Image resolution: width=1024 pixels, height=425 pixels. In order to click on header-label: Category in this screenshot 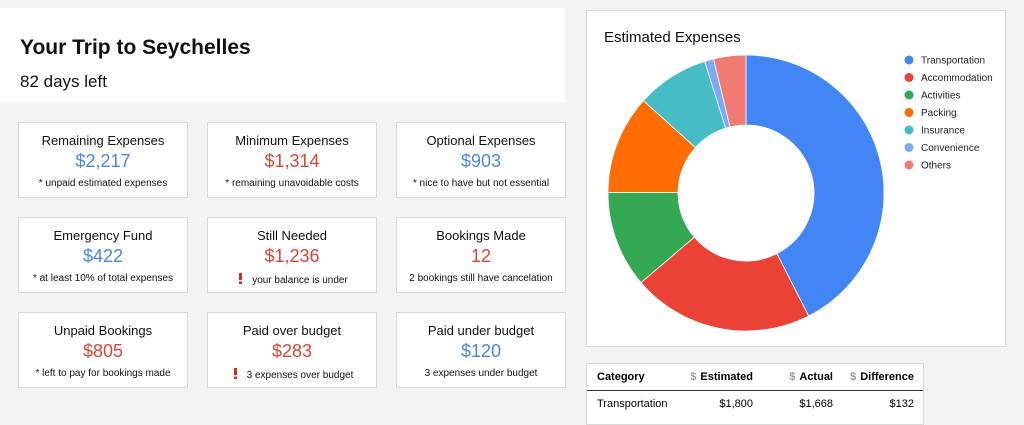, I will do `click(621, 377)`.